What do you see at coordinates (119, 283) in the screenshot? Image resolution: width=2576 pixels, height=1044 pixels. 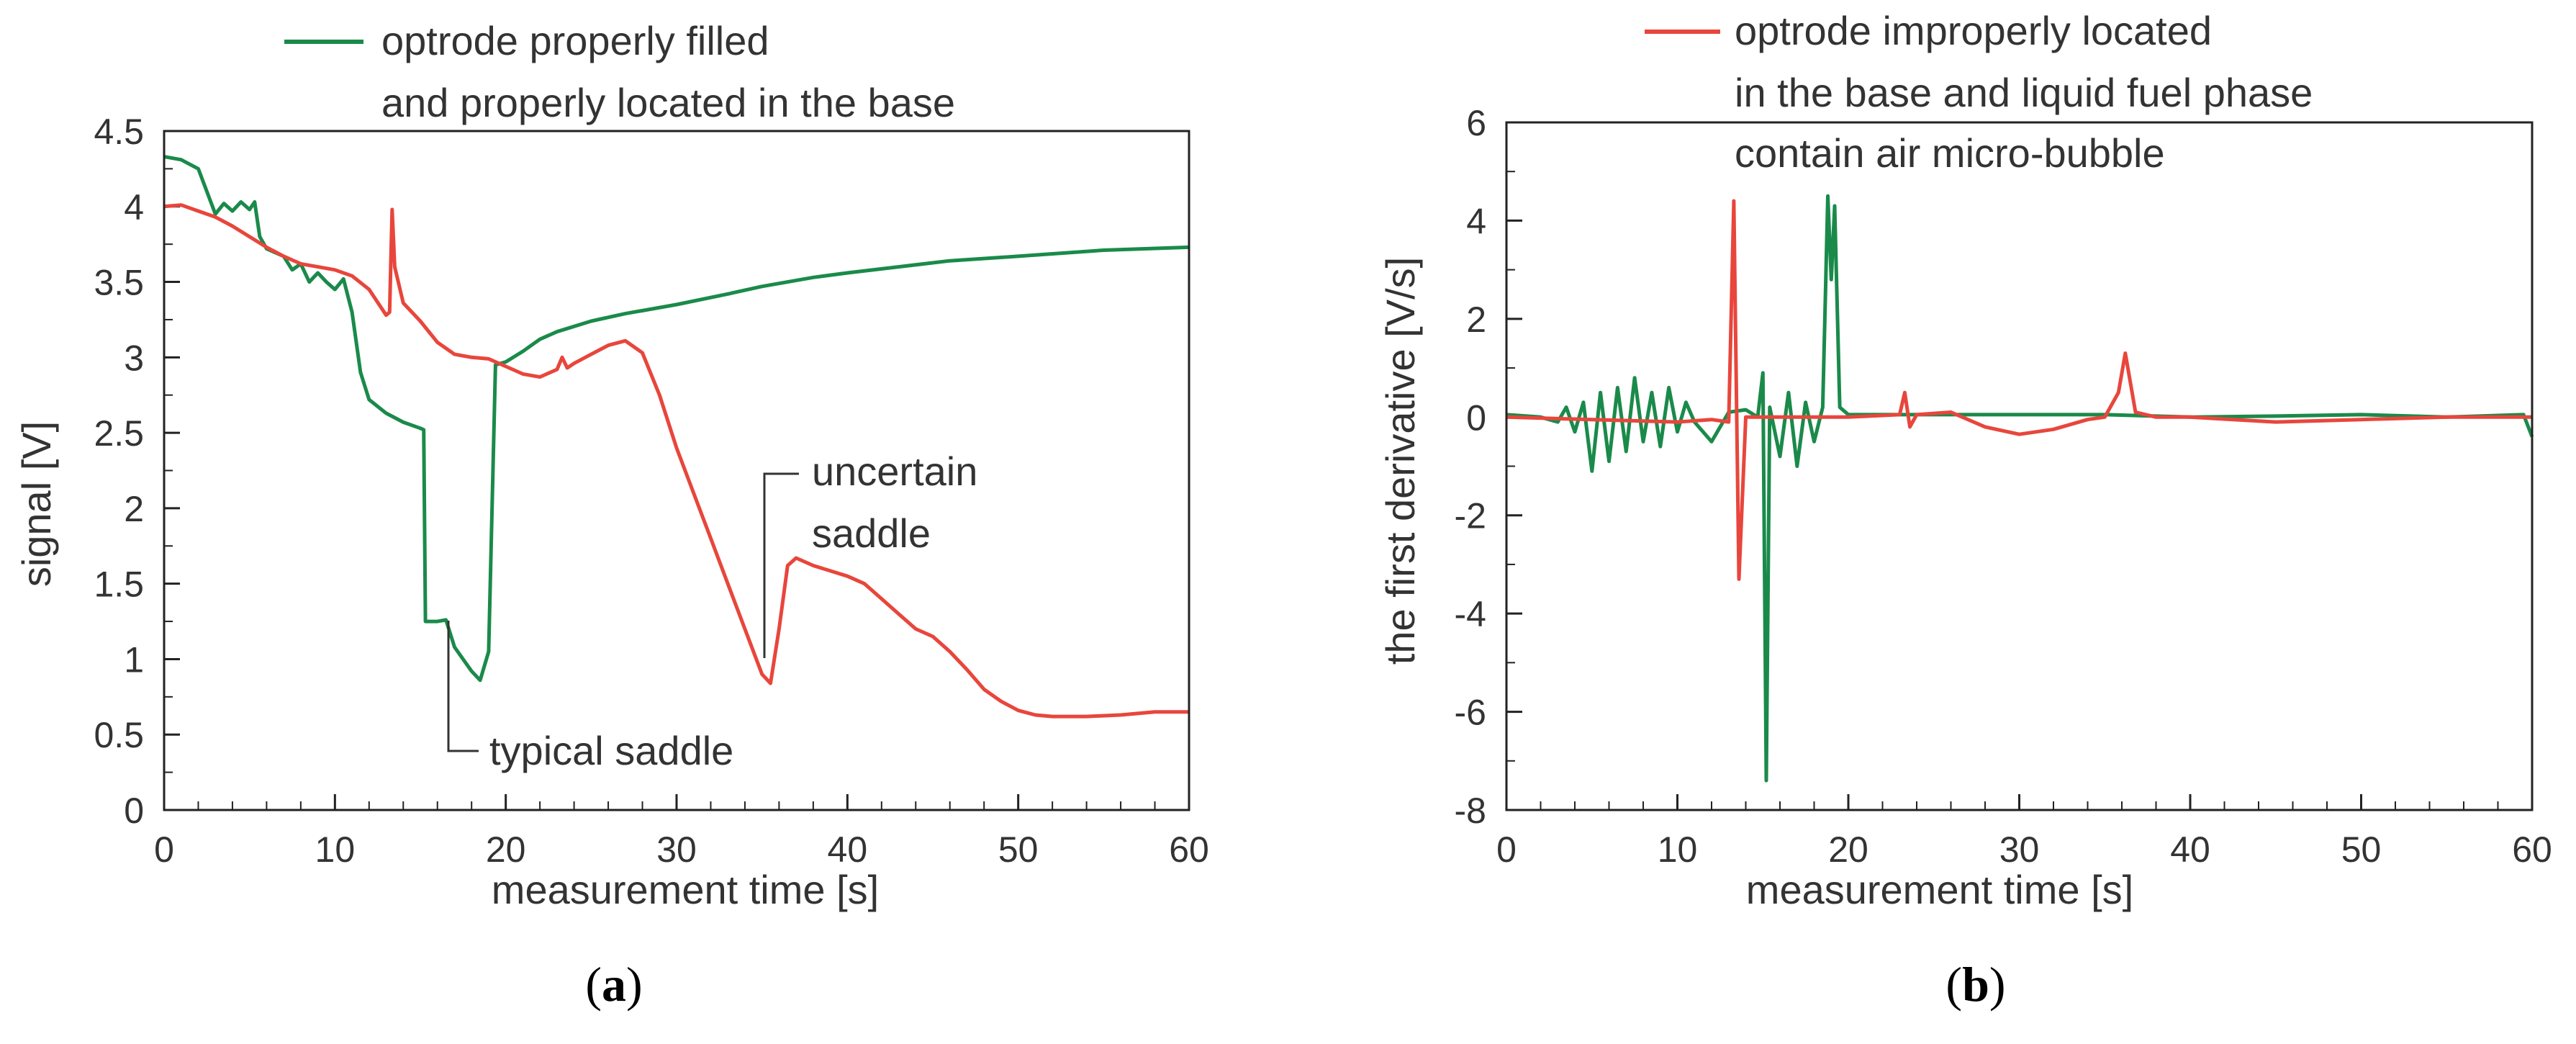 I see `panel-a-y-tick-label: 3.5` at bounding box center [119, 283].